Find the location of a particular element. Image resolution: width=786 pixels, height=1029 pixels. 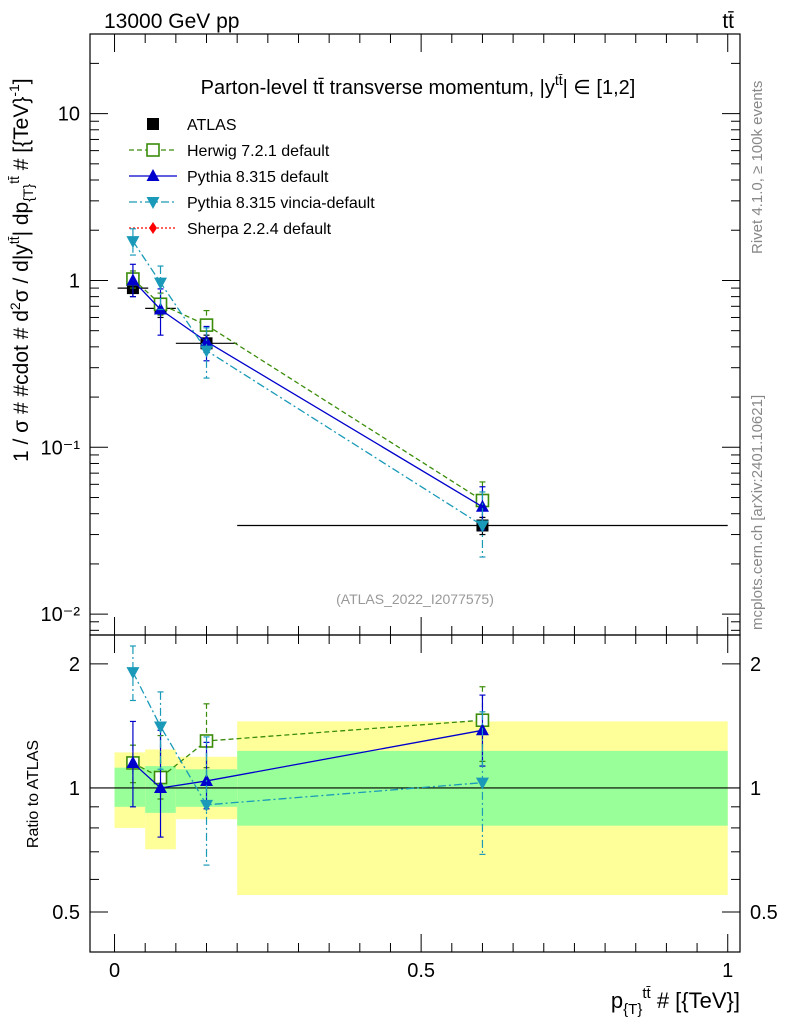

main-ylabel-sup2: 2 is located at coordinates (15, 306).